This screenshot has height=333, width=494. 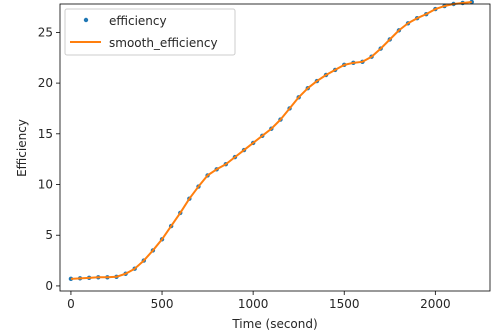 I want to click on legend-marker-efficiency, so click(x=86, y=20).